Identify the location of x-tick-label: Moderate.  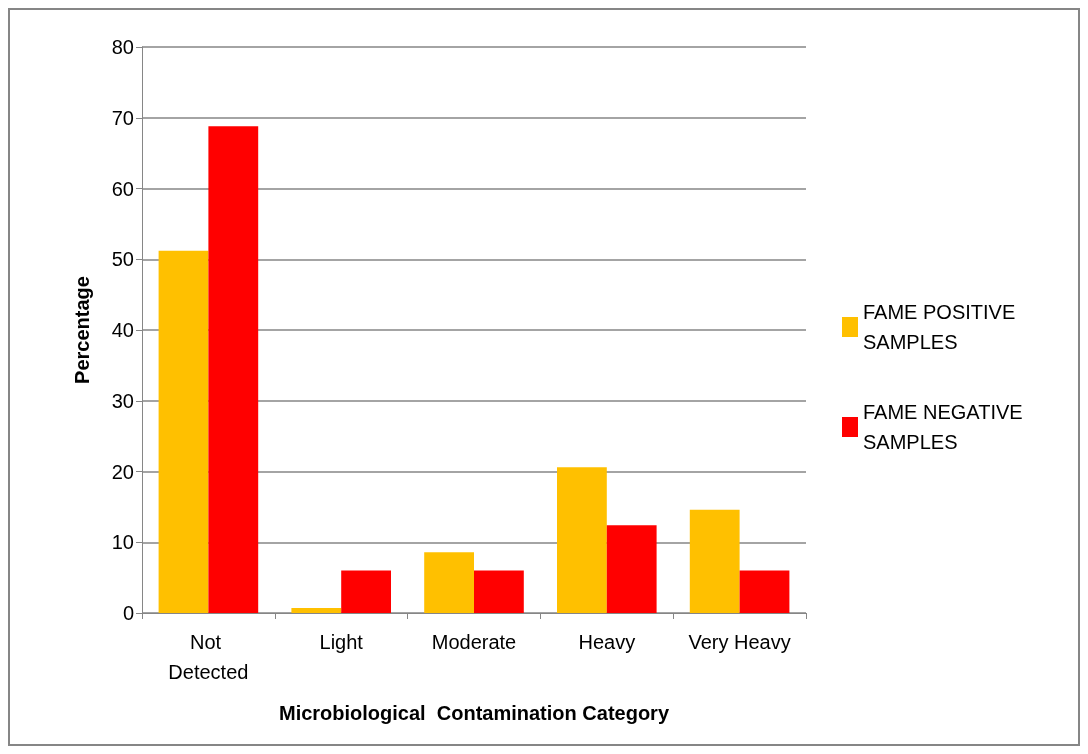
(474, 642).